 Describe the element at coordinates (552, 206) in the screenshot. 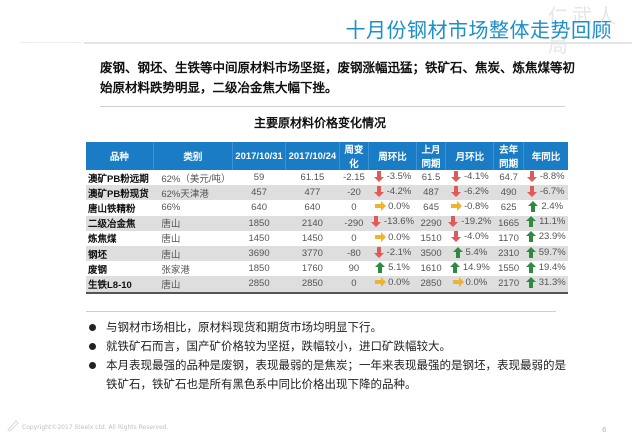

I see `yoy-value: 2.4%` at that location.